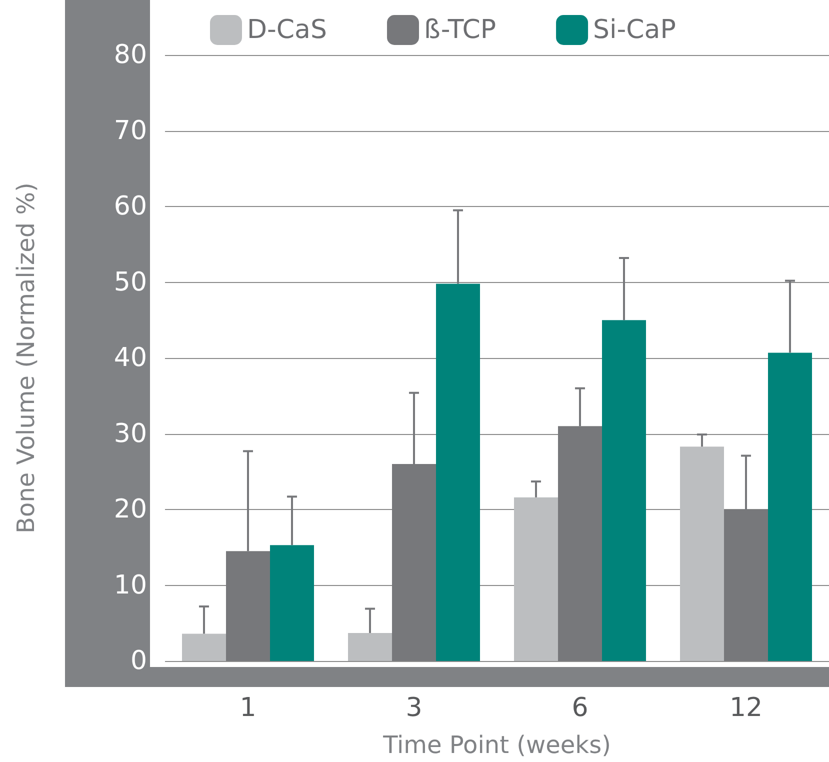 The image size is (829, 762). Describe the element at coordinates (130, 207) in the screenshot. I see `y-tick-label: 60` at that location.